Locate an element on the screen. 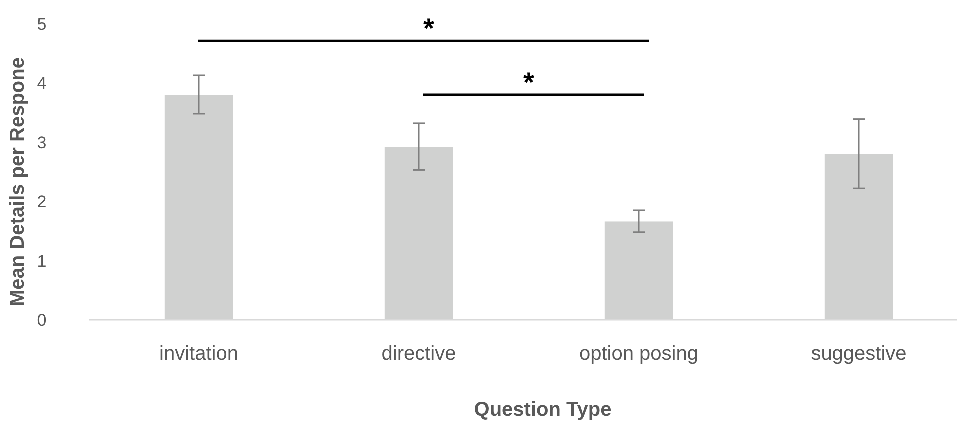  x-tick-label: directive is located at coordinates (419, 354).